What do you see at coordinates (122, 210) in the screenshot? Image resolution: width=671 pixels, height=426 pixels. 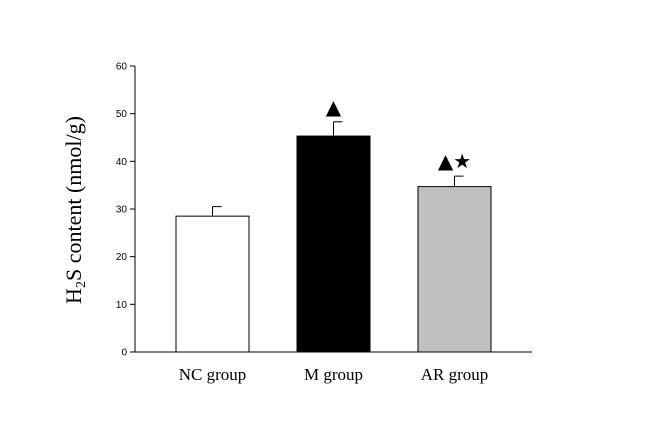 I see `y-tick-label: 30` at bounding box center [122, 210].